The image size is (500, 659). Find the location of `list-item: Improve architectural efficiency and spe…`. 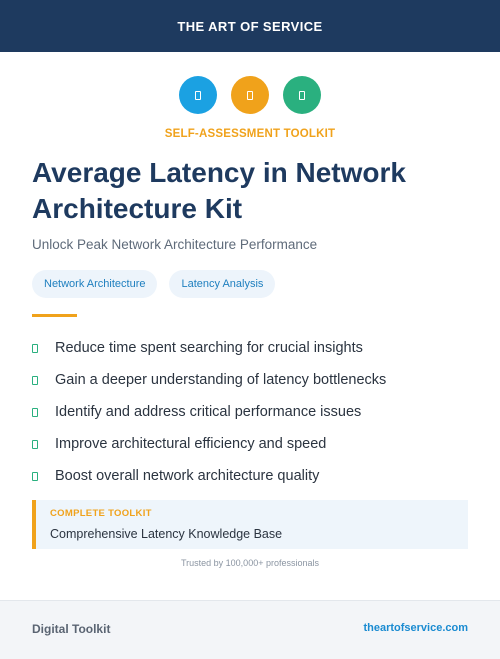

list-item: Improve architectural efficiency and spe… is located at coordinates (209, 444).